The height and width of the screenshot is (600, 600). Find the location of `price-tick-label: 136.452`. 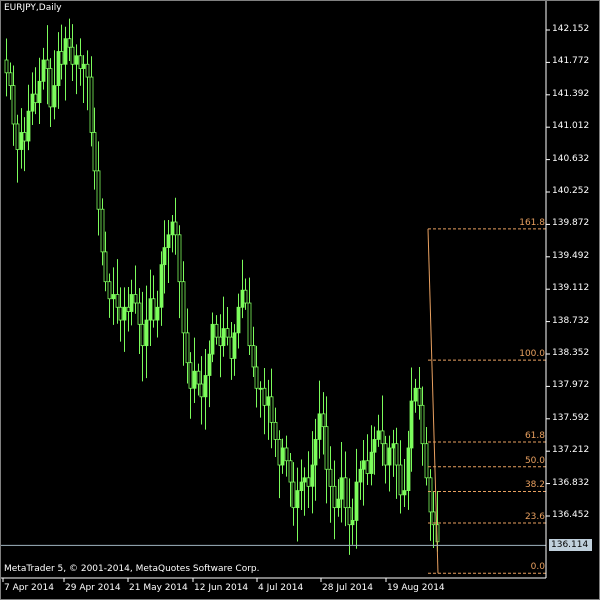

price-tick-label: 136.452 is located at coordinates (571, 515).